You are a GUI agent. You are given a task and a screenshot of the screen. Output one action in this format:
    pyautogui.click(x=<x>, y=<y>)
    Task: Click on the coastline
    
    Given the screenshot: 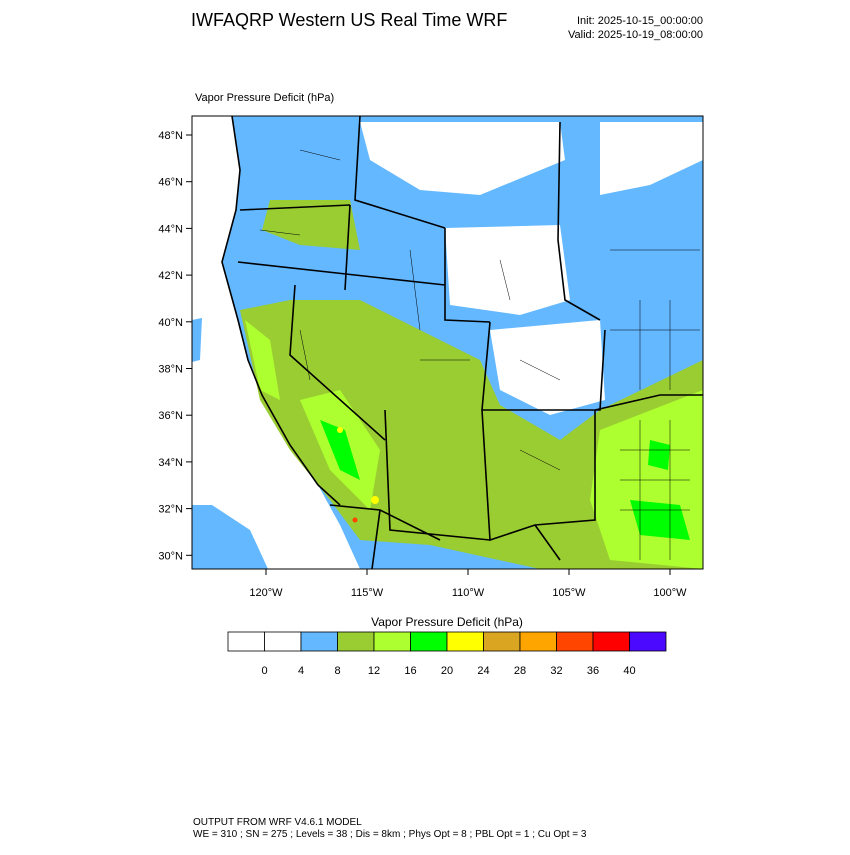 What is the action you would take?
    pyautogui.click(x=281, y=311)
    